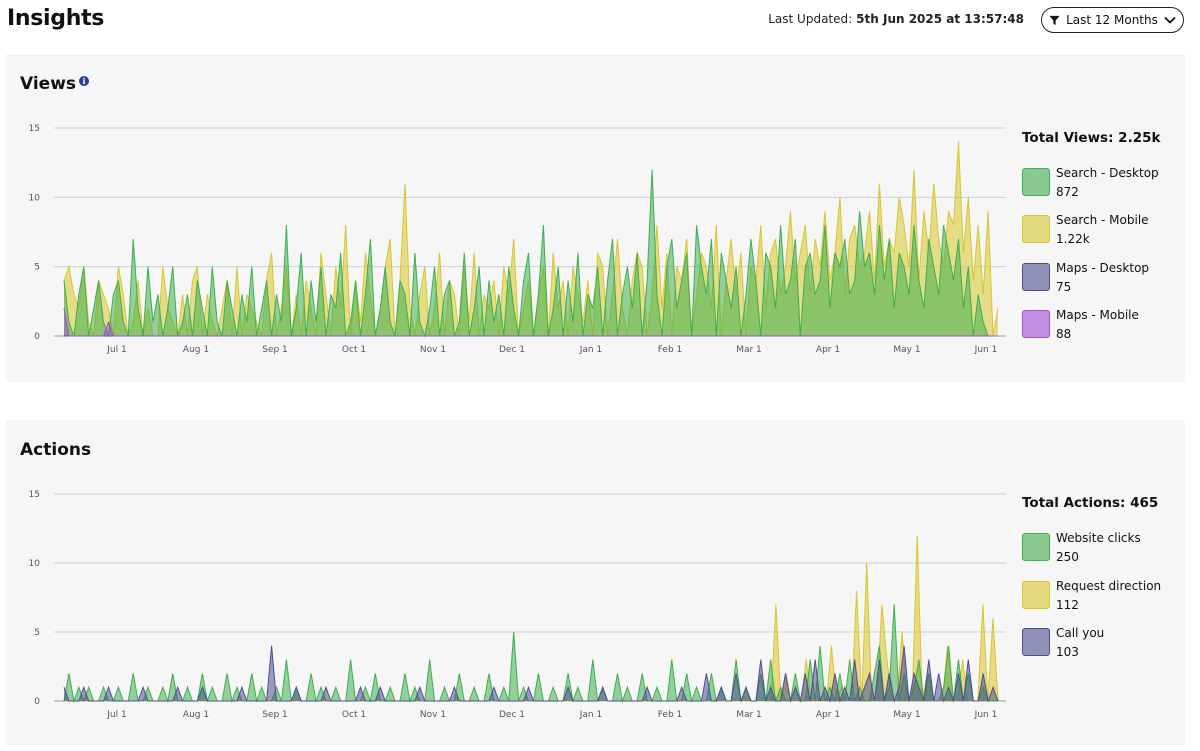  Describe the element at coordinates (810, 19) in the screenshot. I see `last-updated-label: Last Updated:` at that location.